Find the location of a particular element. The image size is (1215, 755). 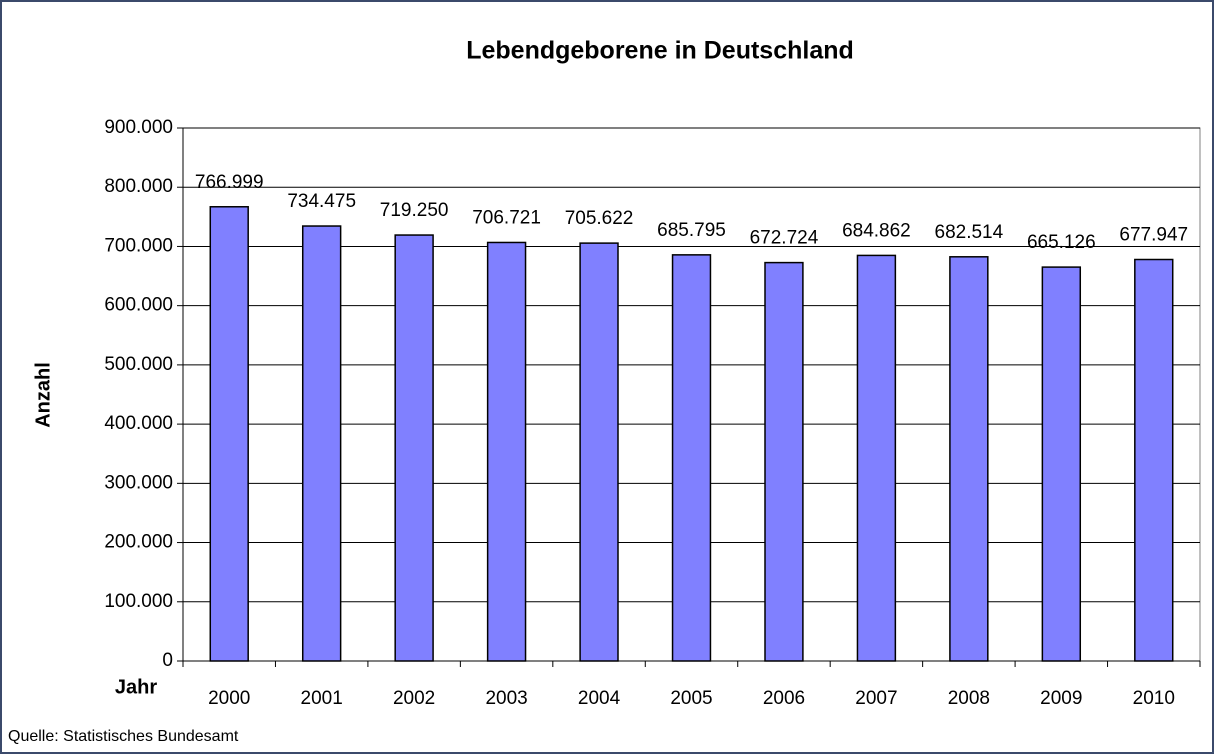

data-label: 665.126 is located at coordinates (1061, 242).